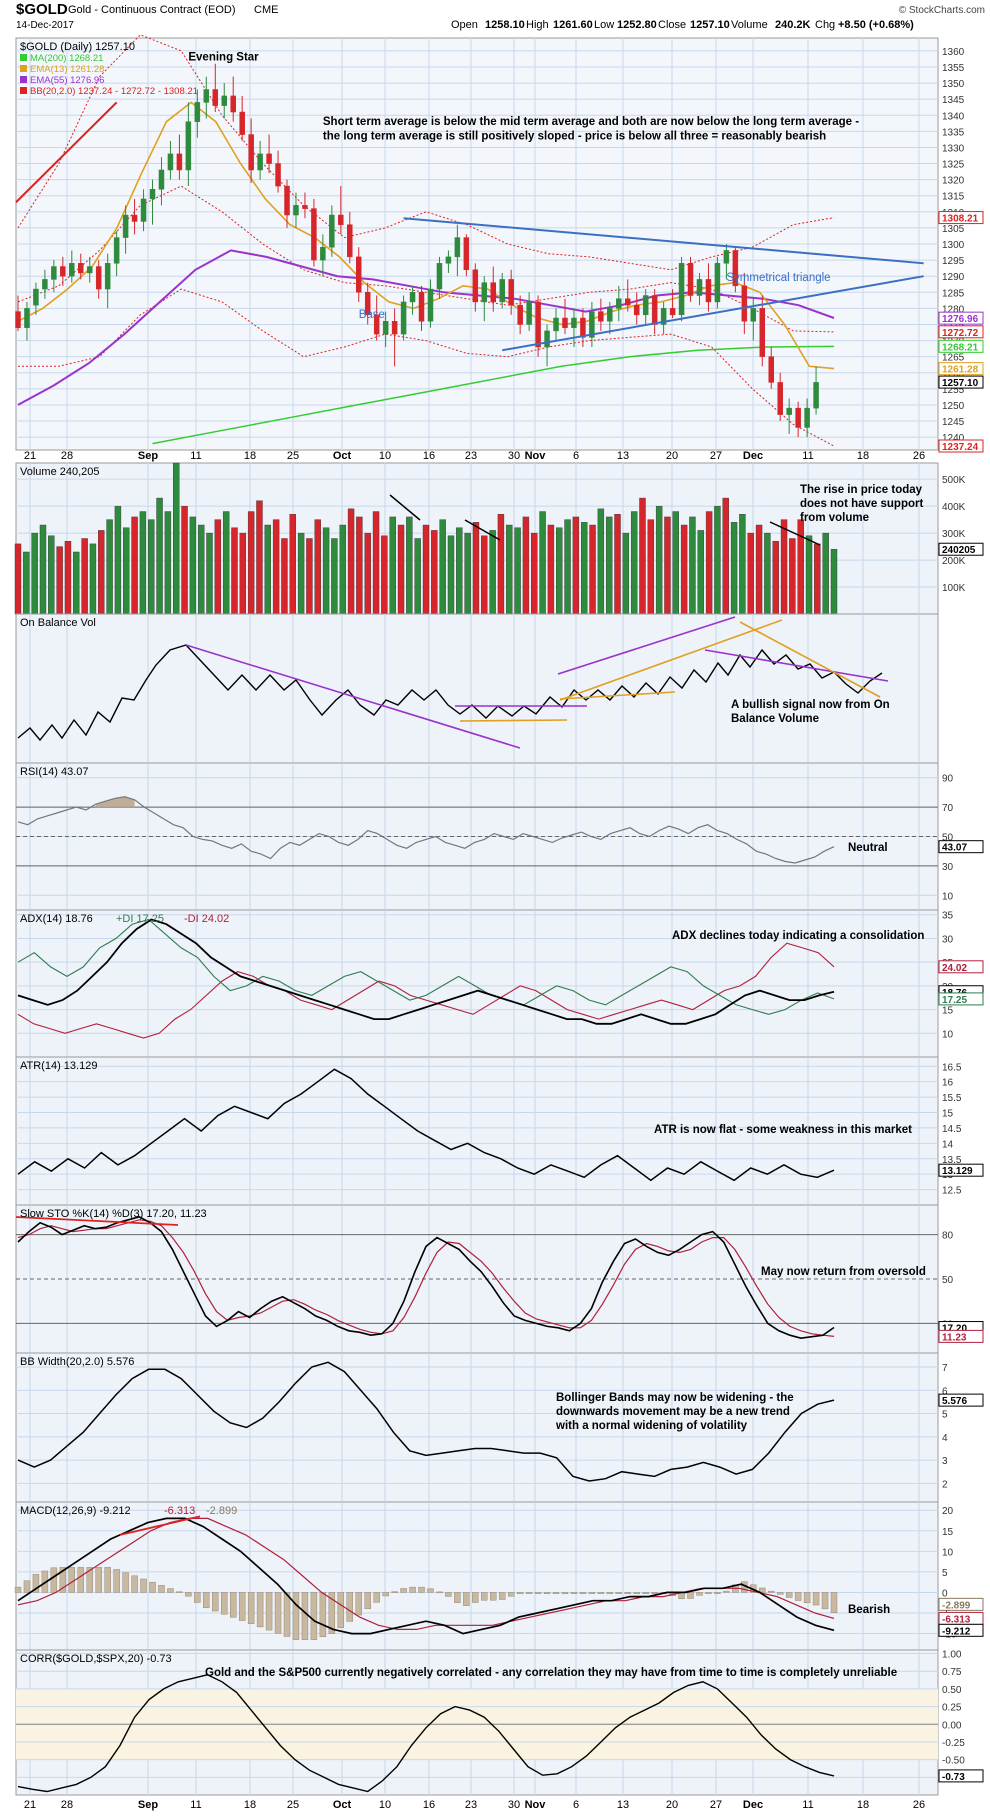 The height and width of the screenshot is (1817, 990). What do you see at coordinates (953, 261) in the screenshot?
I see `price-ytick-label: 1295` at bounding box center [953, 261].